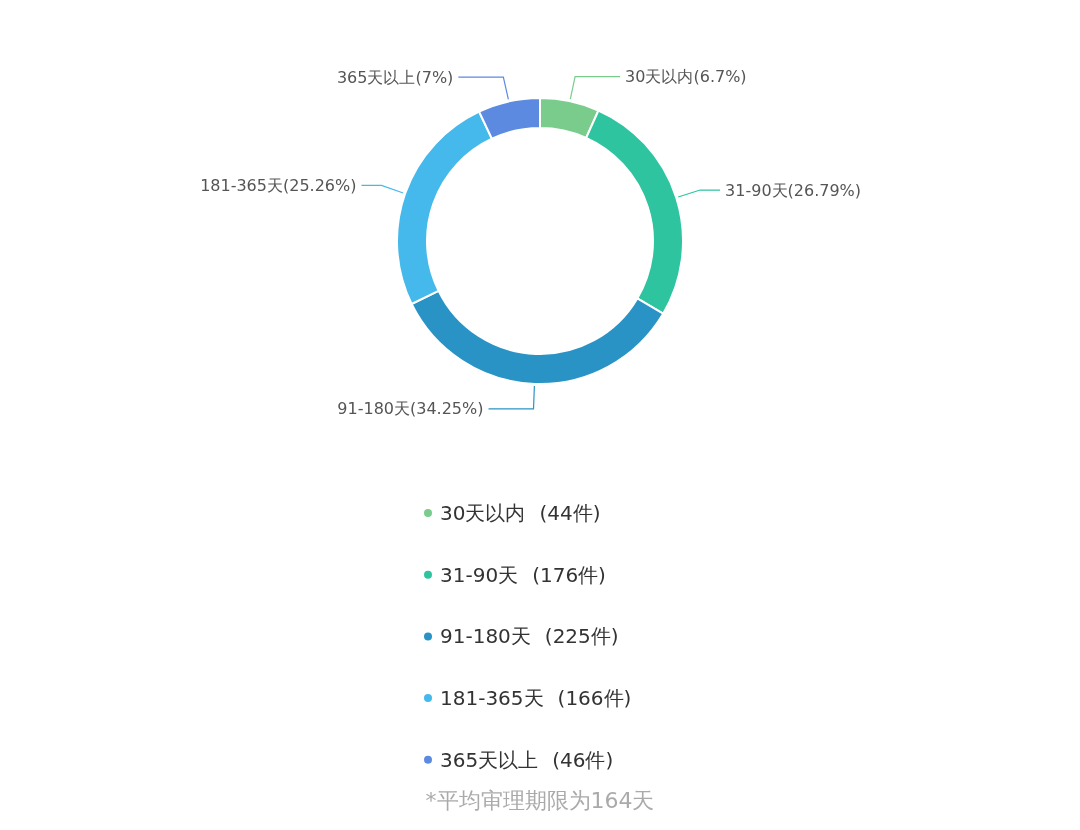  Describe the element at coordinates (492, 698) in the screenshot. I see `legend-label: 181-365天` at that location.